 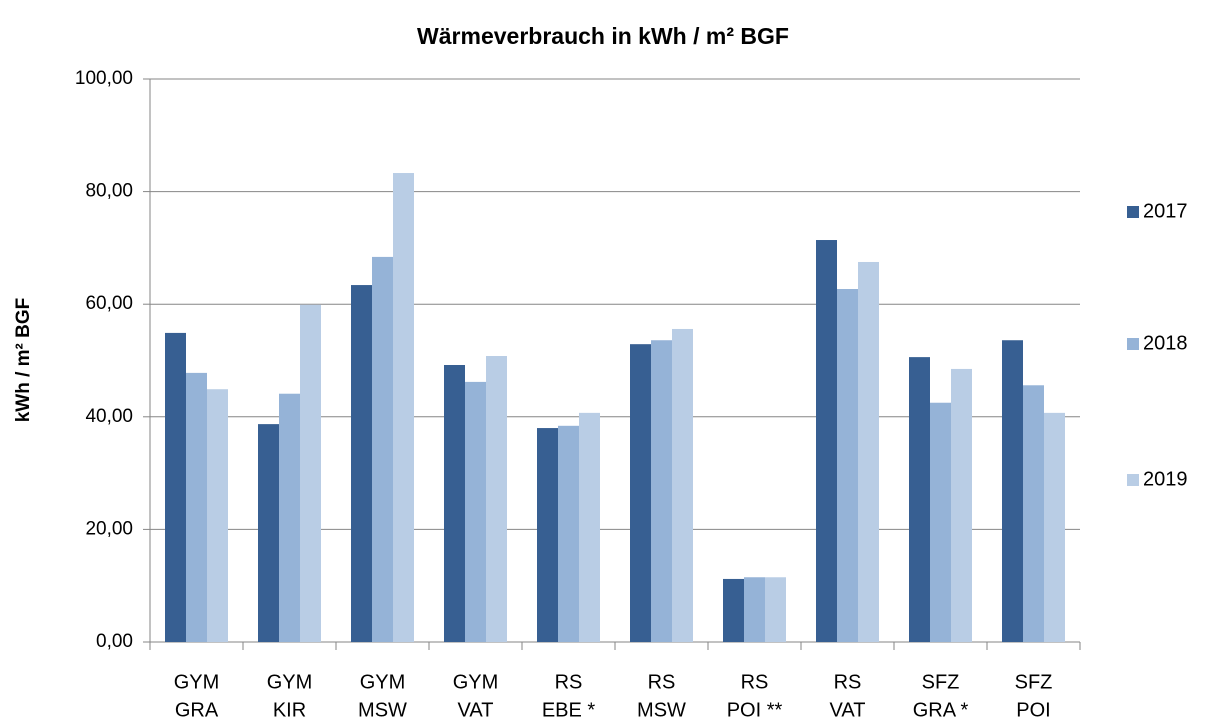 I want to click on legend-label: 2018, so click(x=1165, y=343).